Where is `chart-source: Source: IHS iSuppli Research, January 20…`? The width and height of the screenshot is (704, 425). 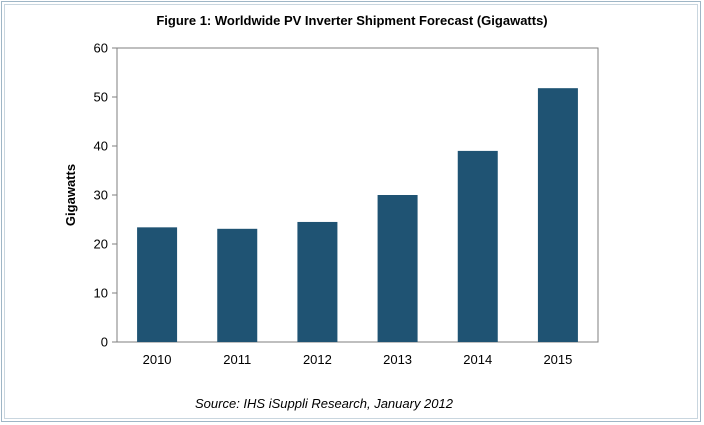 chart-source: Source: IHS iSuppli Research, January 20… is located at coordinates (324, 403).